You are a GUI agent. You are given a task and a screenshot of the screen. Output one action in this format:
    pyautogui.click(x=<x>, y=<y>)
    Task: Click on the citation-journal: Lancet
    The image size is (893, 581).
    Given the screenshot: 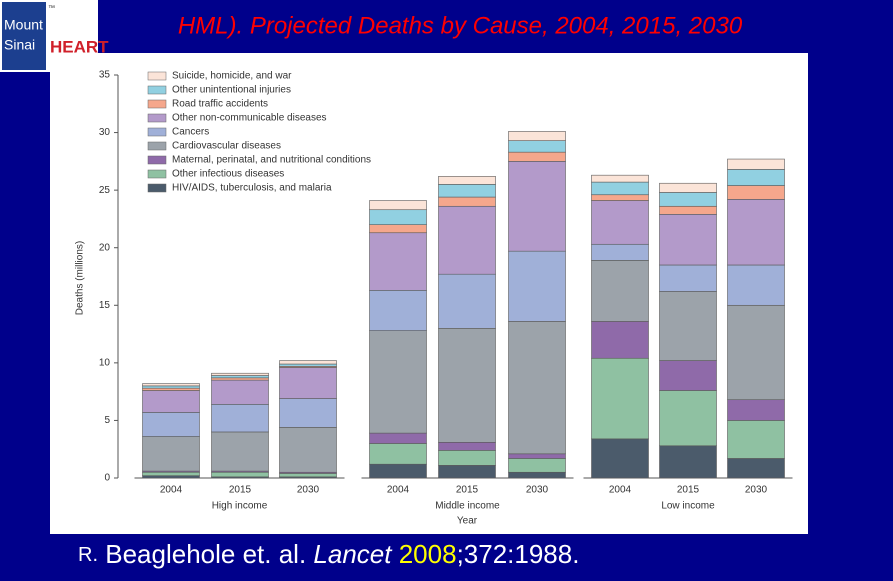 What is the action you would take?
    pyautogui.click(x=353, y=554)
    